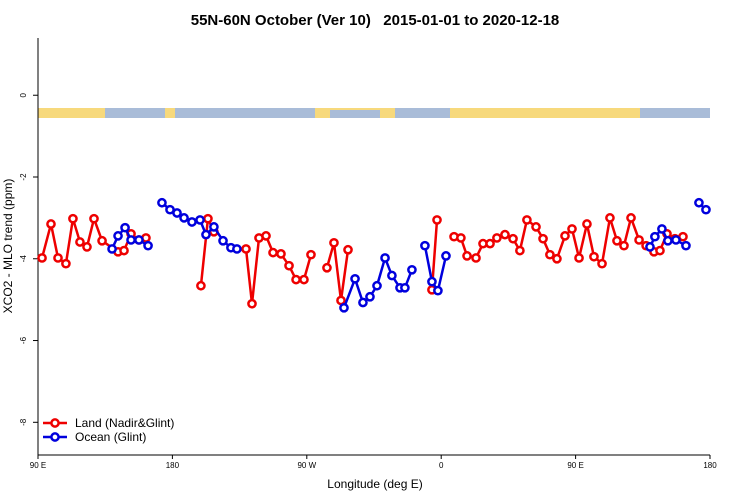  I want to click on x-axis-label: Longitude (deg E), so click(374, 484).